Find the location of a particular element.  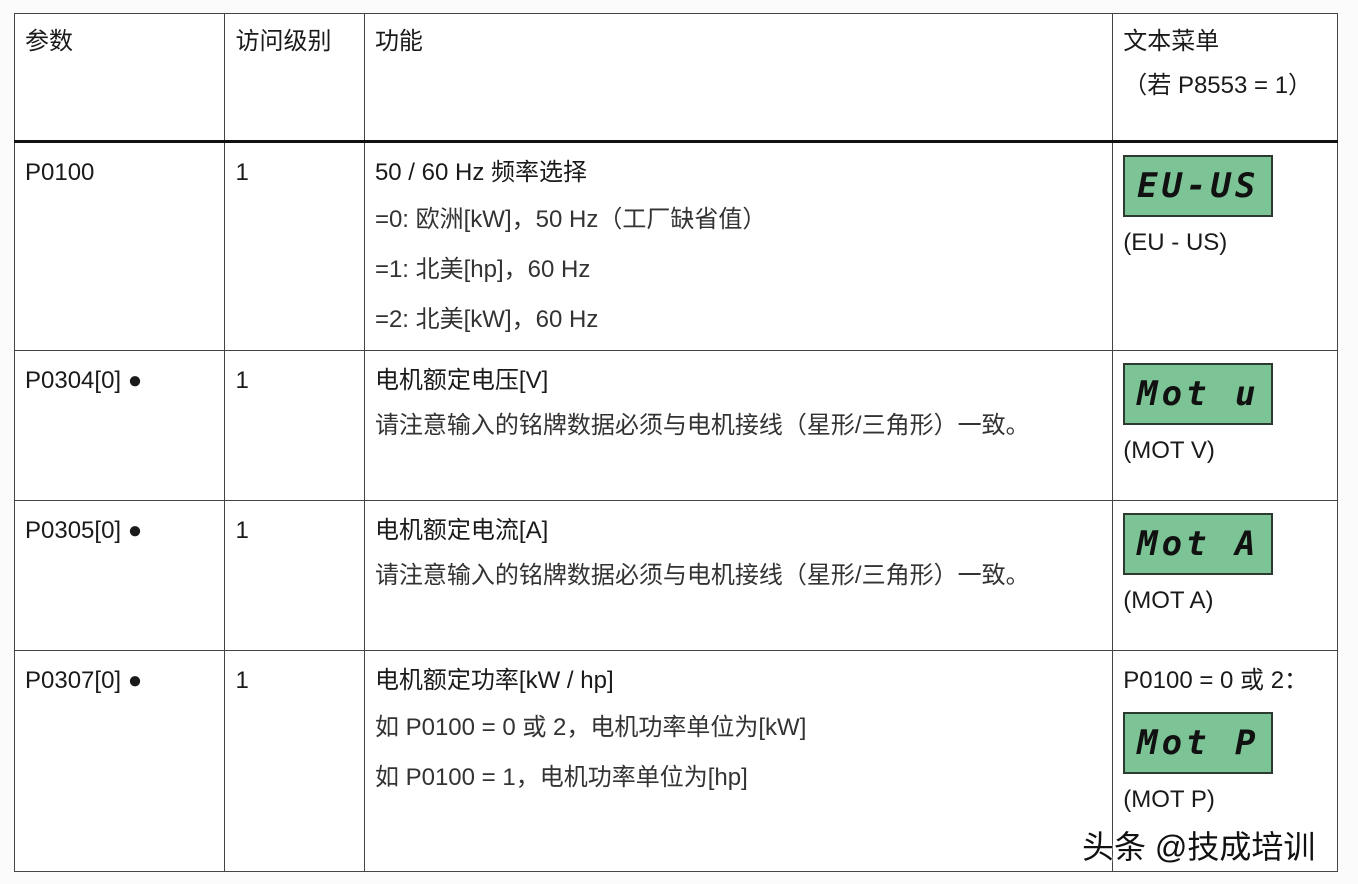

function-cell: 电机额定电压[V] 请注意输入的铭牌数据必须与电机接线（星形/三角形）一致。 is located at coordinates (738, 425).